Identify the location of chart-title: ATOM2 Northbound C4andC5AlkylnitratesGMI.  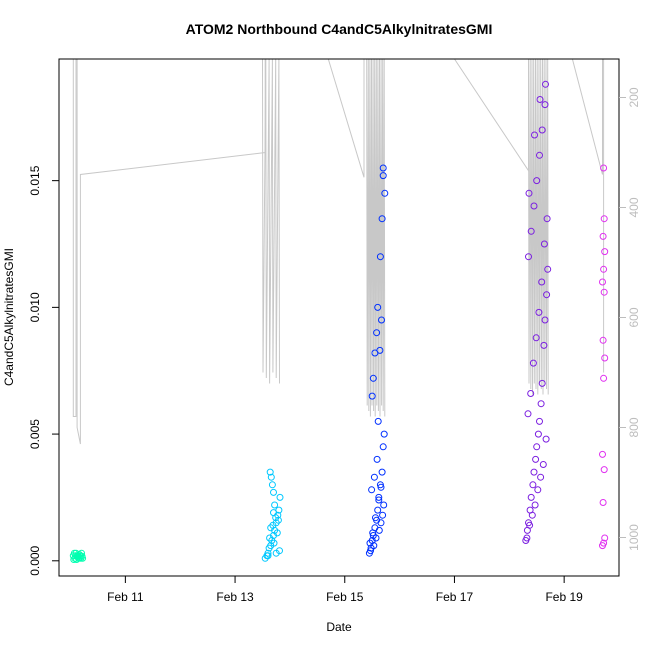
(339, 29).